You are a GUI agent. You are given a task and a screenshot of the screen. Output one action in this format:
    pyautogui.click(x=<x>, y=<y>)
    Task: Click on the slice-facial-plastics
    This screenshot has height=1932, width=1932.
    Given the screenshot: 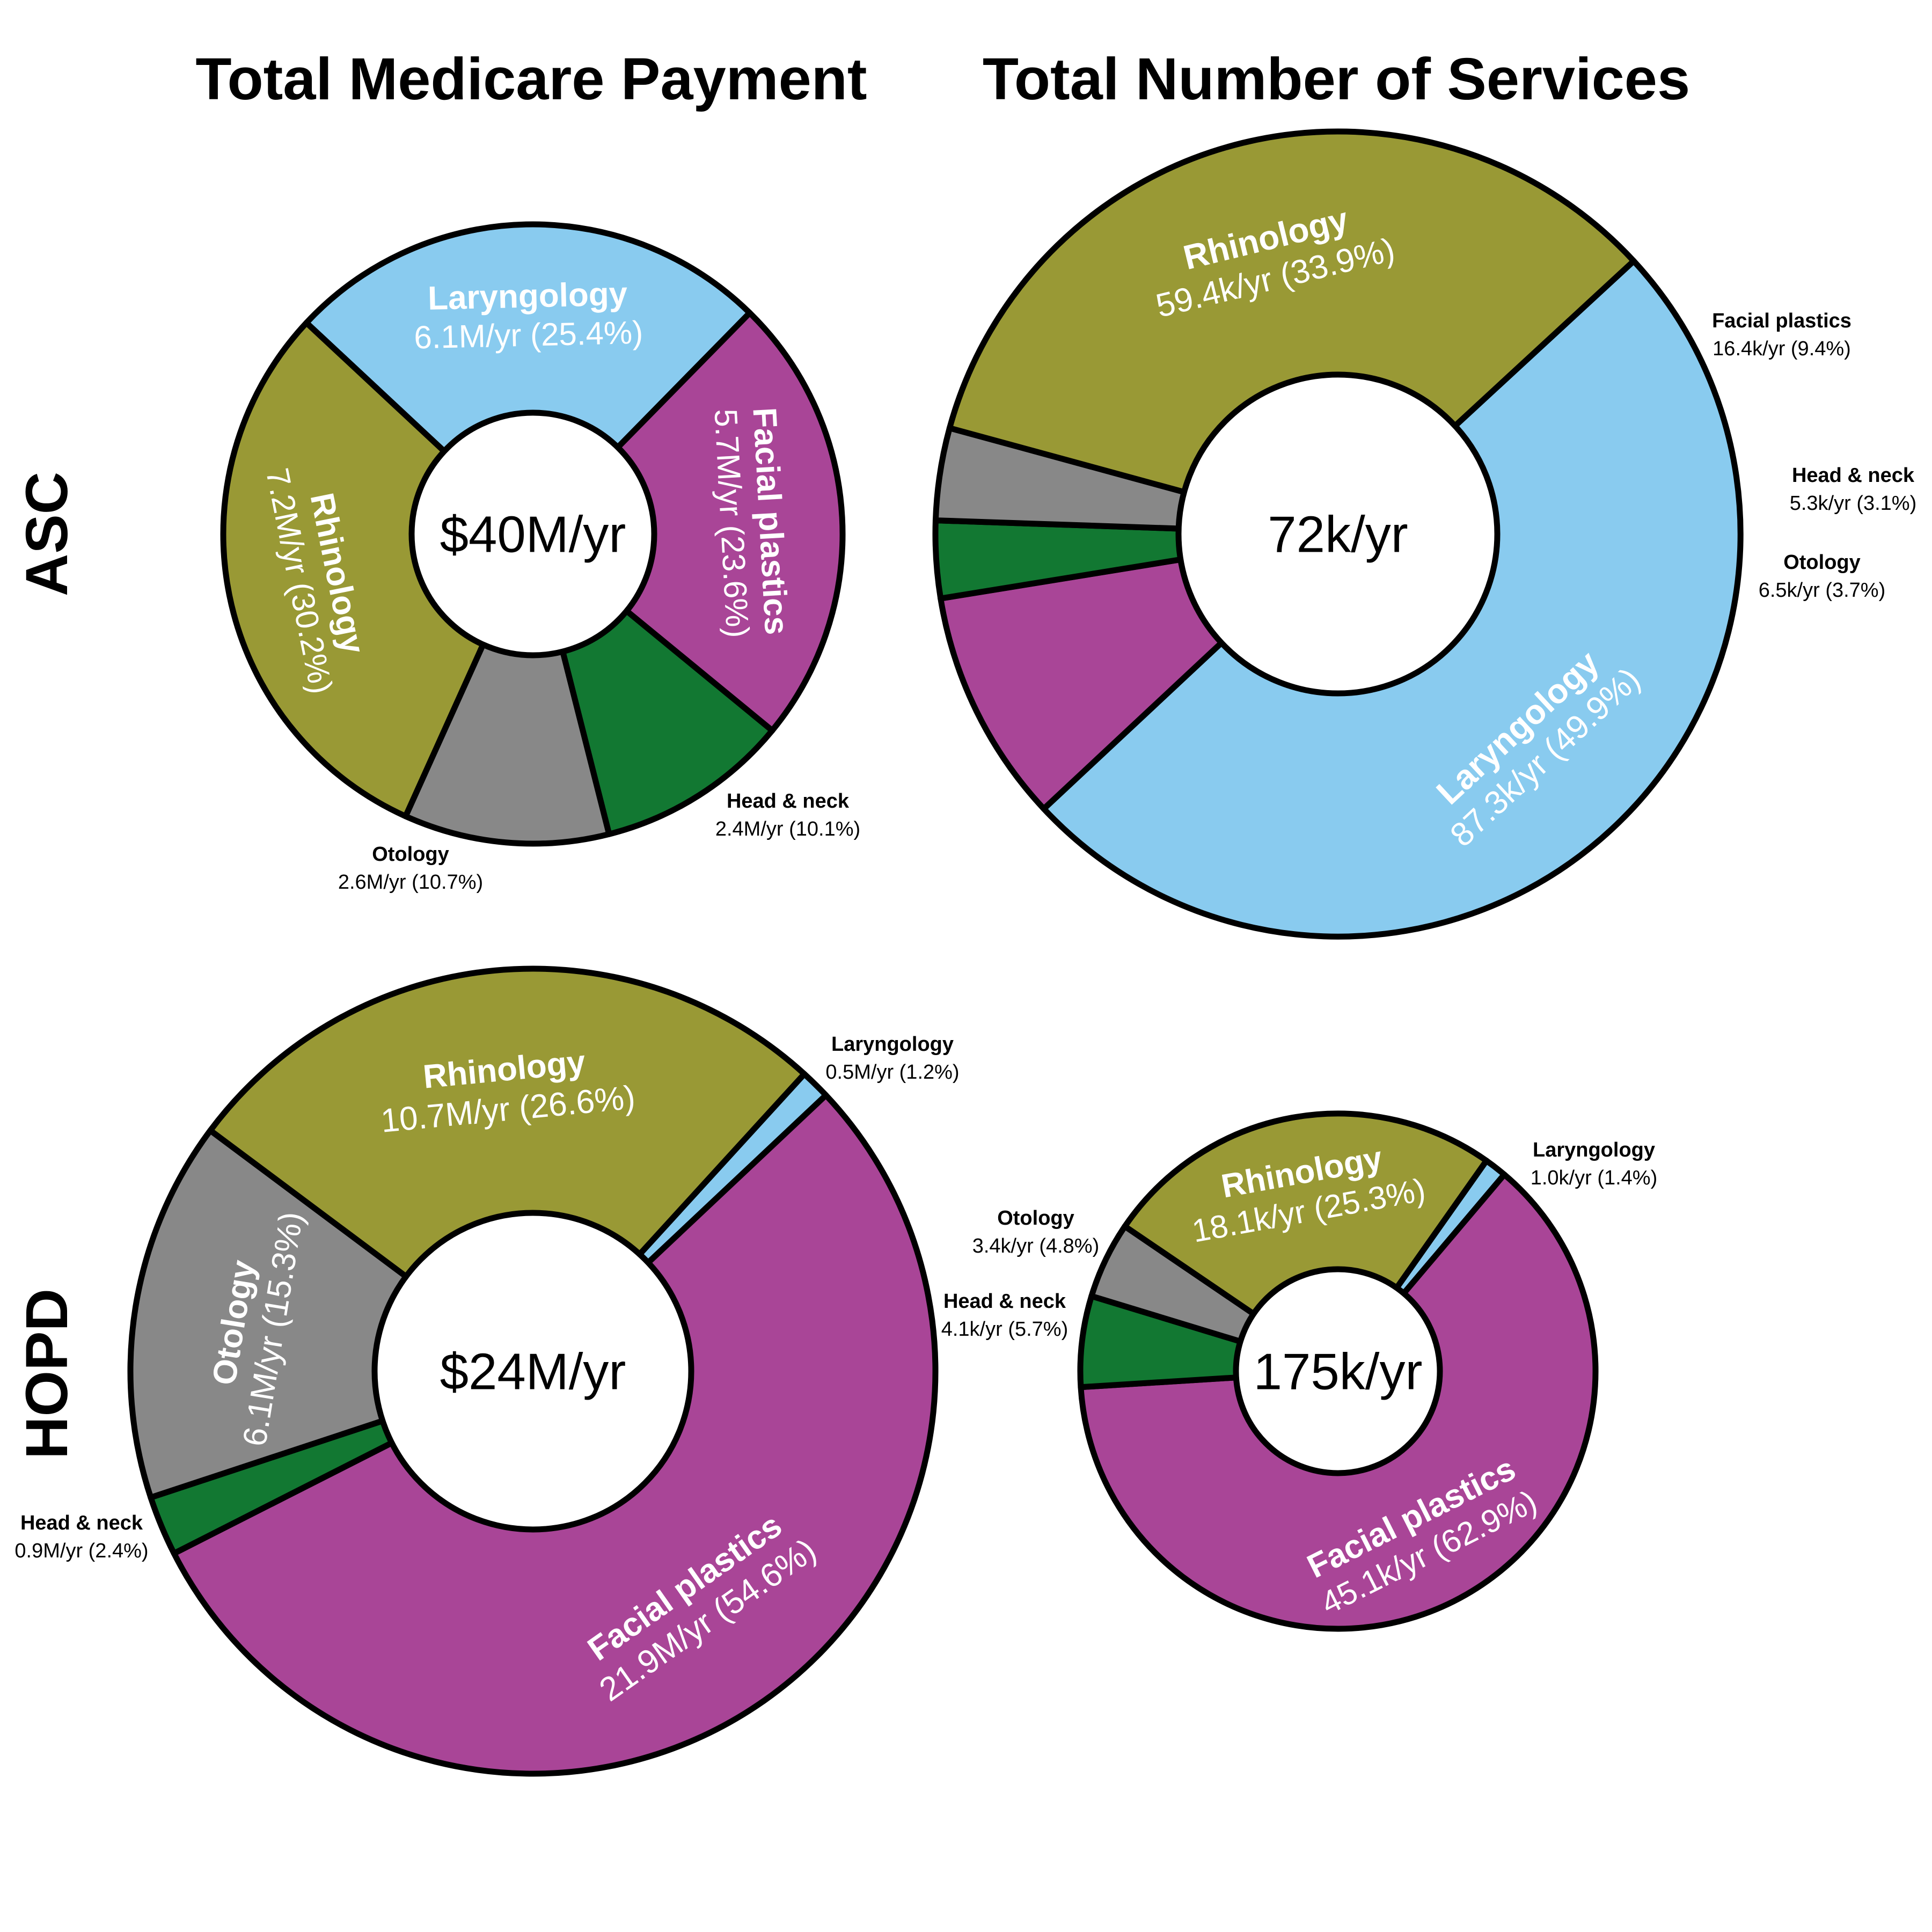 What is the action you would take?
    pyautogui.click(x=688, y=522)
    